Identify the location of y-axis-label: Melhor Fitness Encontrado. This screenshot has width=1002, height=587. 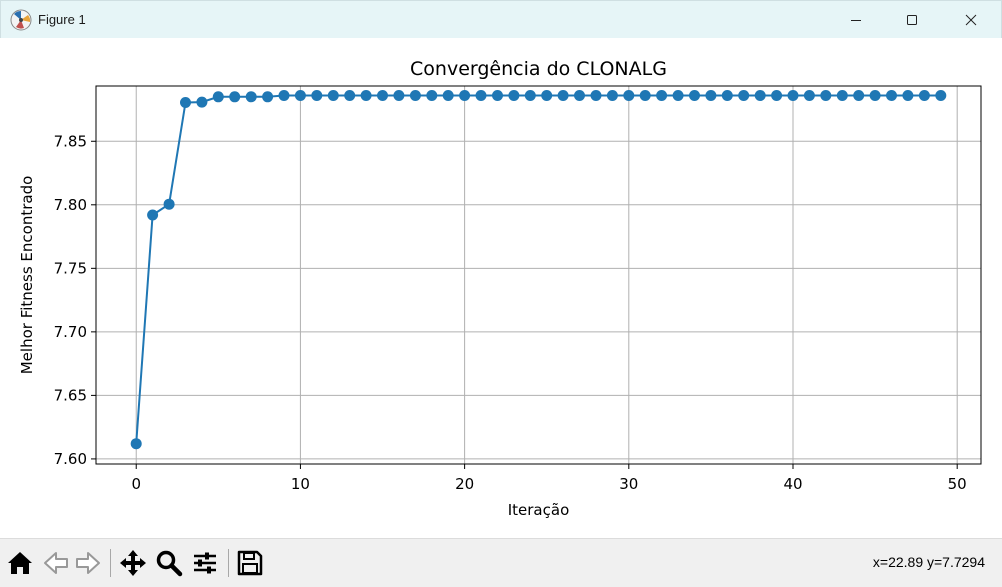
(27, 275).